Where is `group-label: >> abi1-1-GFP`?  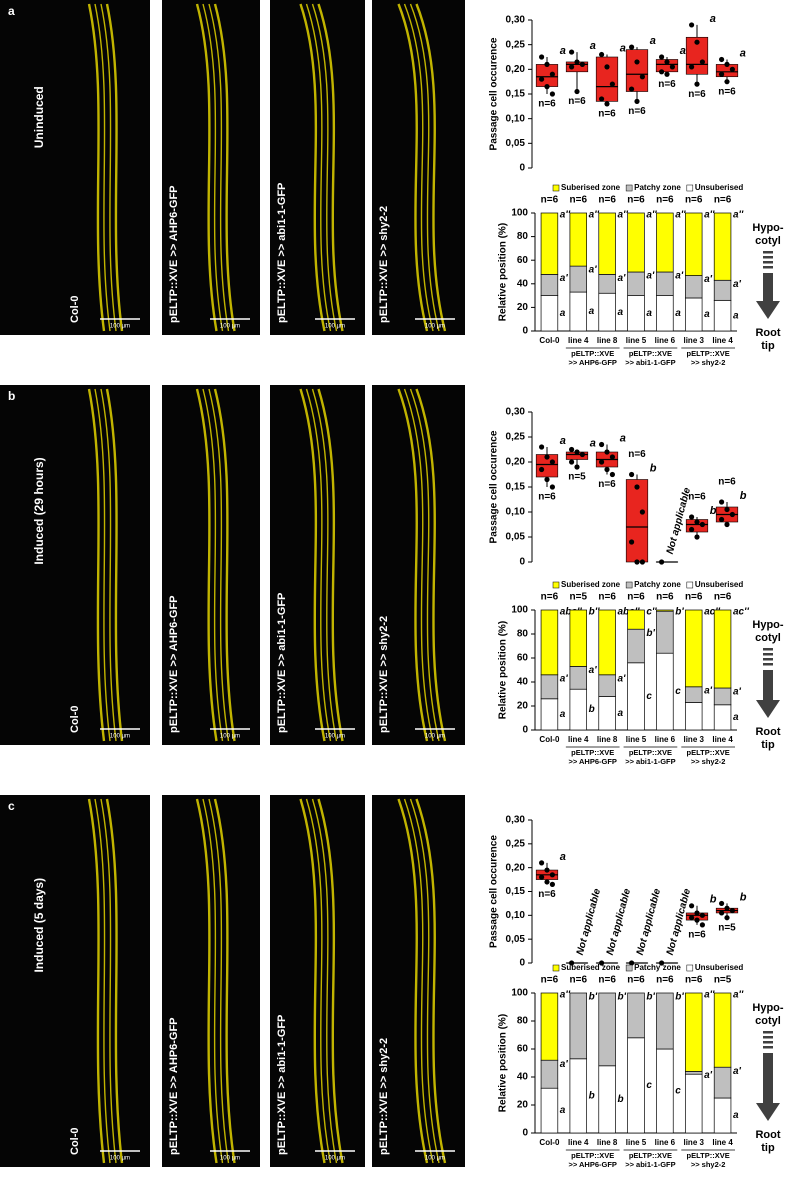 group-label: >> abi1-1-GFP is located at coordinates (650, 1164).